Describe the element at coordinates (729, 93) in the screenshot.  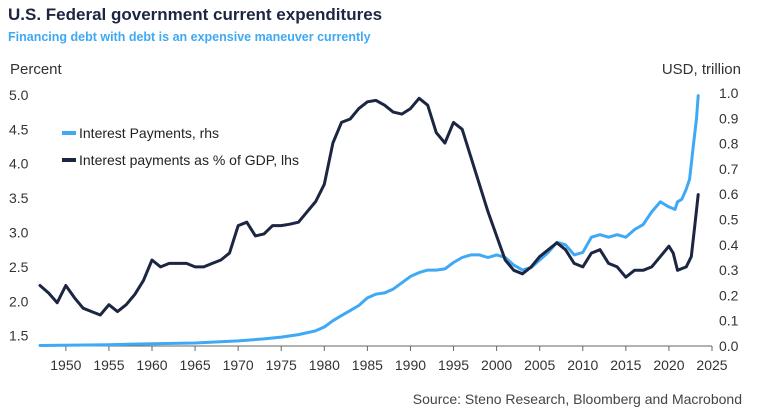
I see `right-tick-label: 1.0` at that location.